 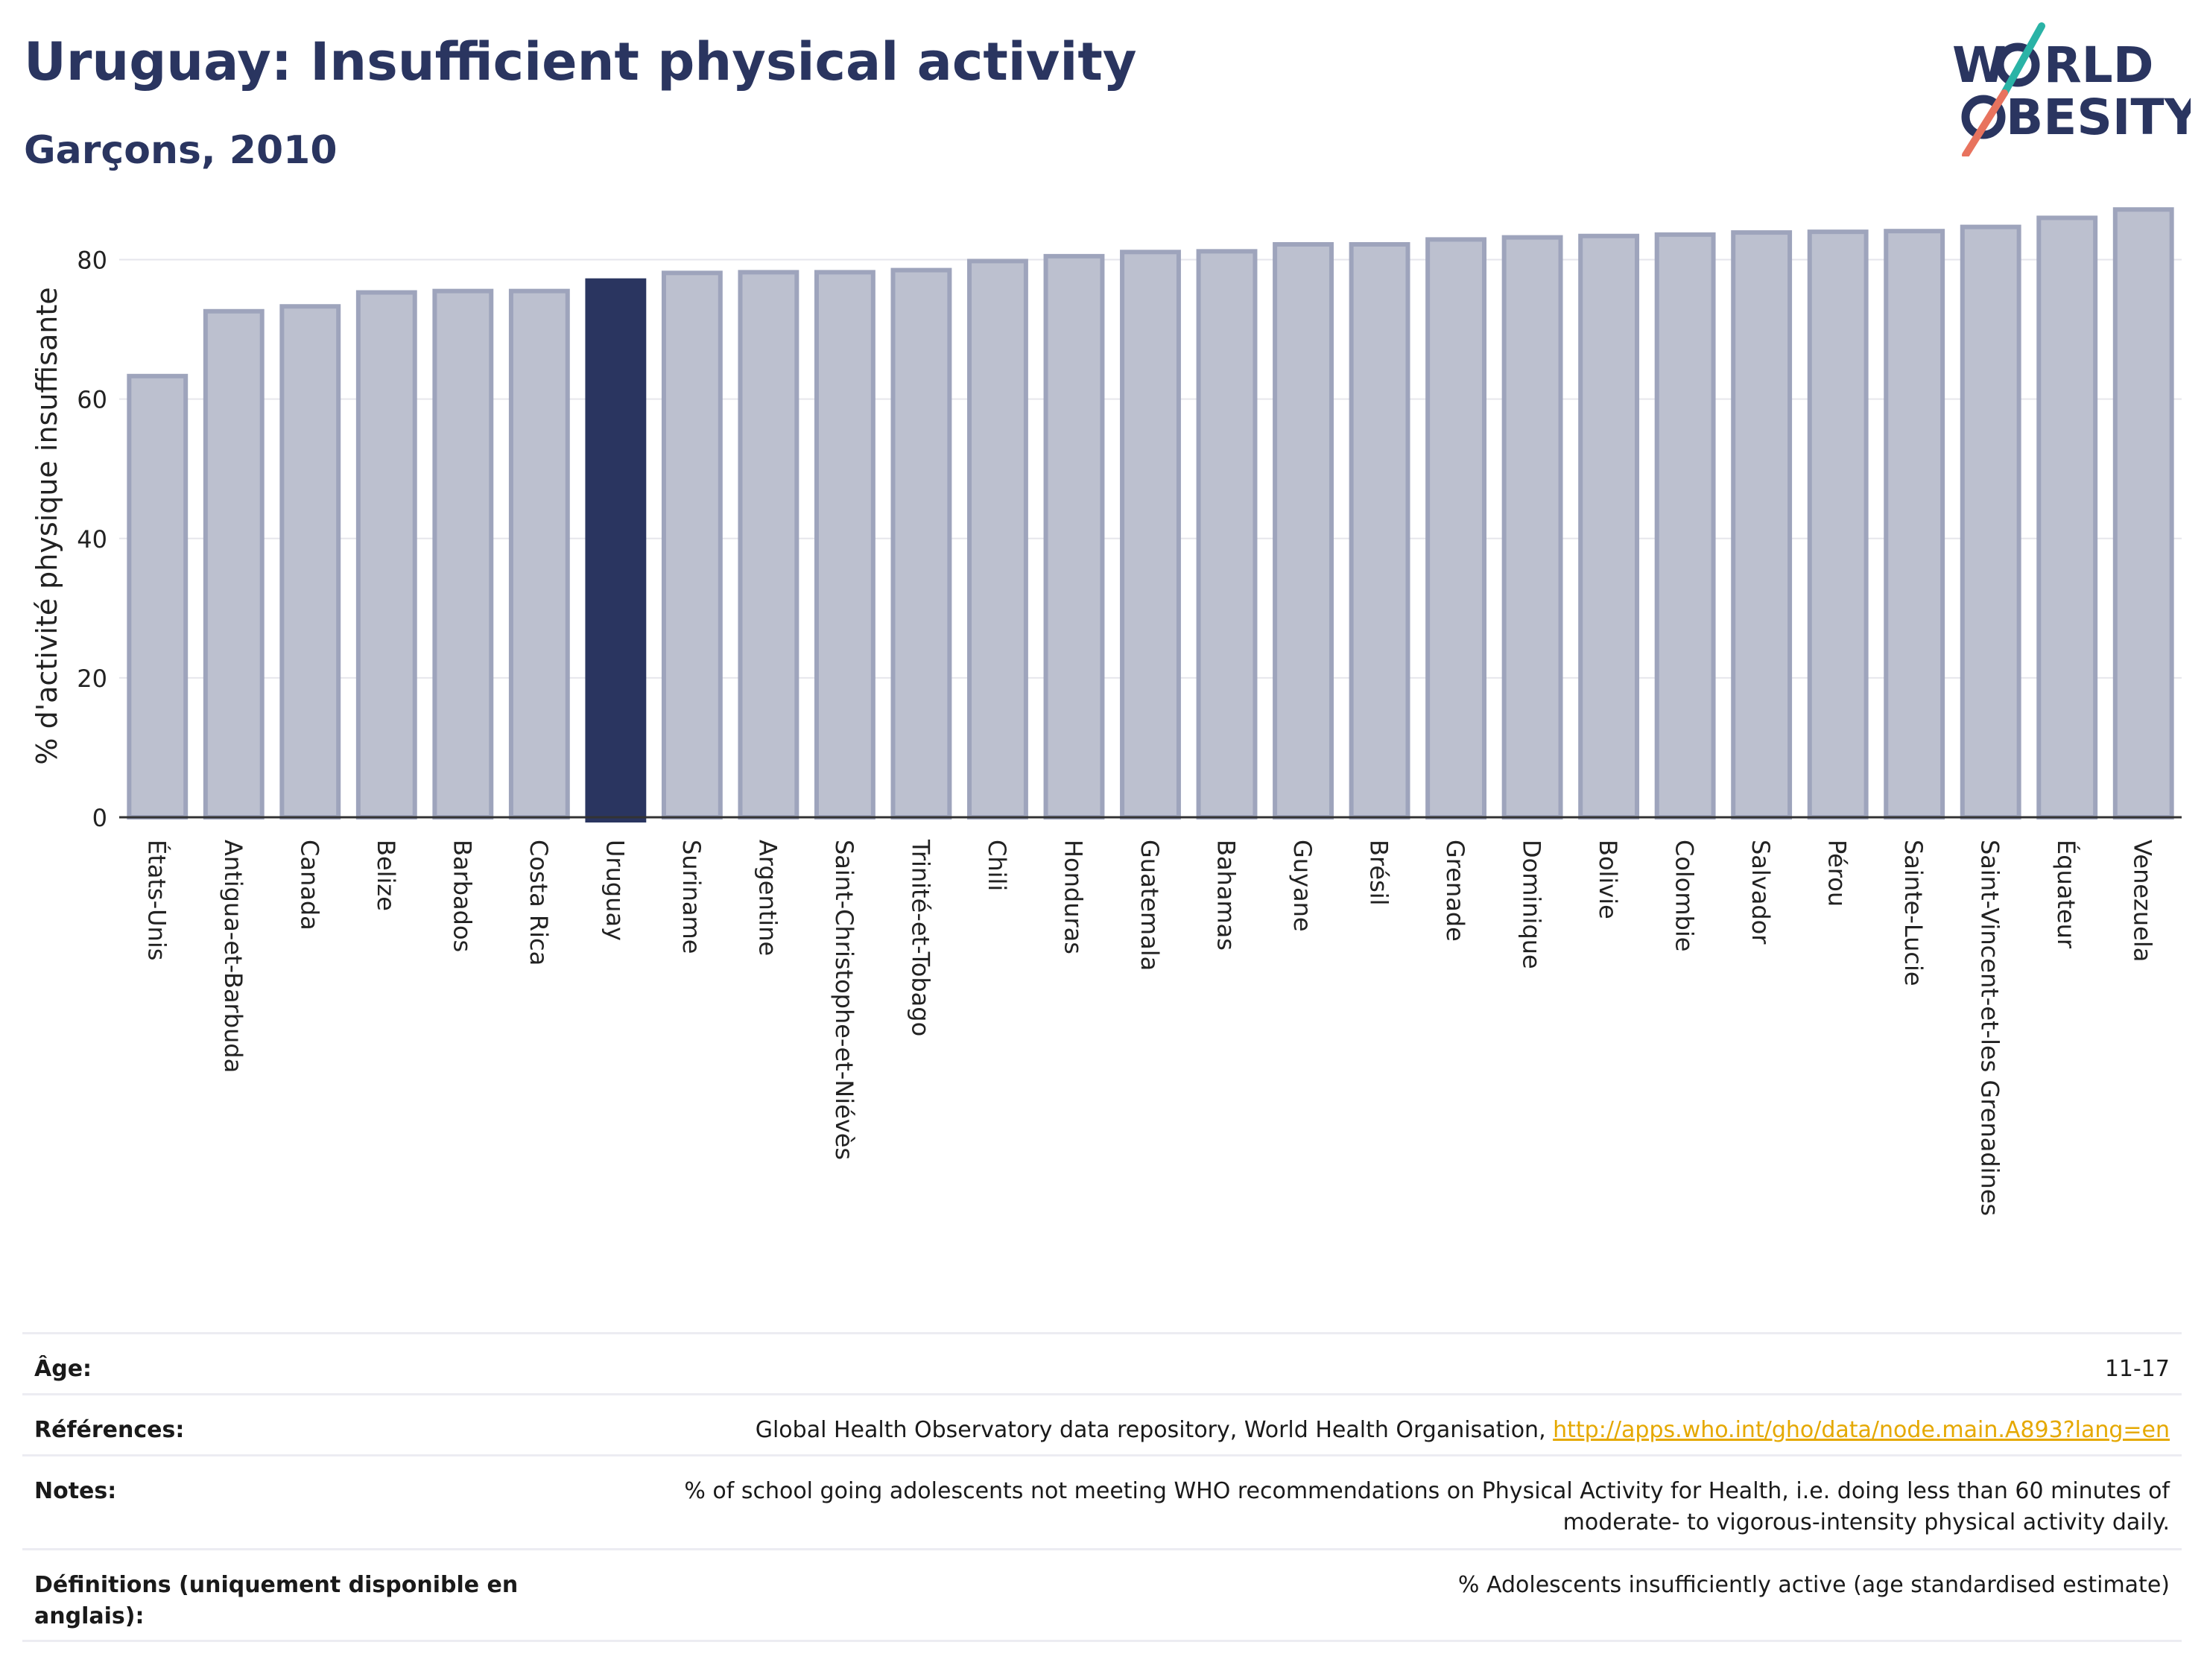 What do you see at coordinates (1685, 895) in the screenshot?
I see `x-tick-label: Colombie` at bounding box center [1685, 895].